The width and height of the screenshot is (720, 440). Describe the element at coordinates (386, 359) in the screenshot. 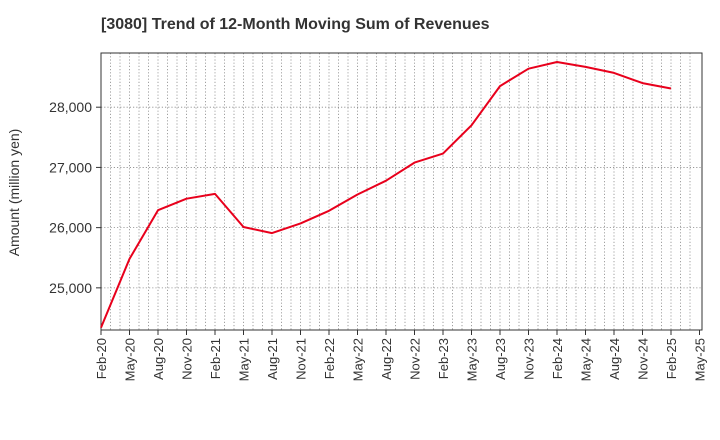

I see `x-tick-label: Aug-22` at that location.